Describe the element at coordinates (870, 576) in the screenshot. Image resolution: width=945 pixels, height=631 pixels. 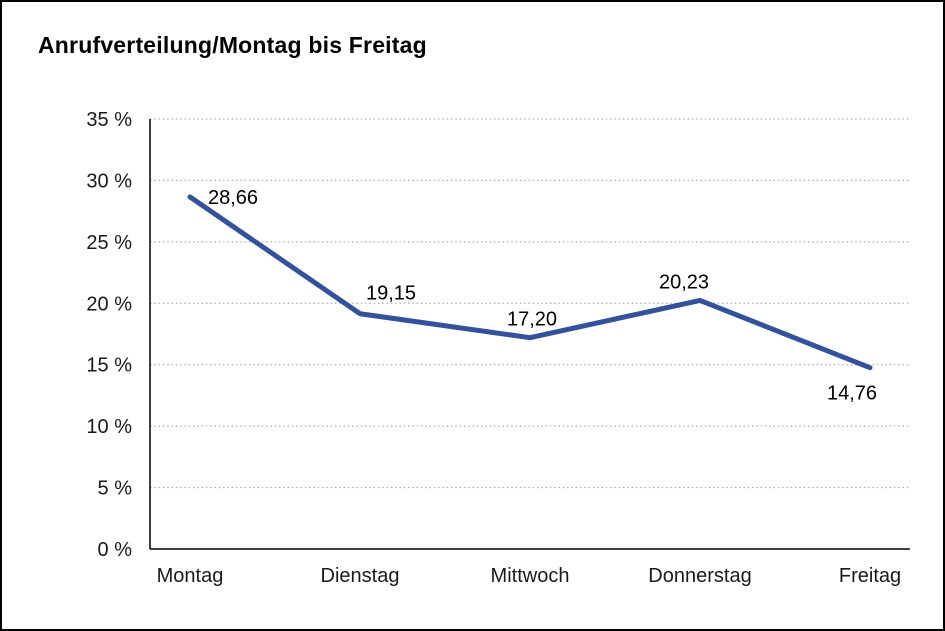
I see `x-tick-label: Freitag` at that location.